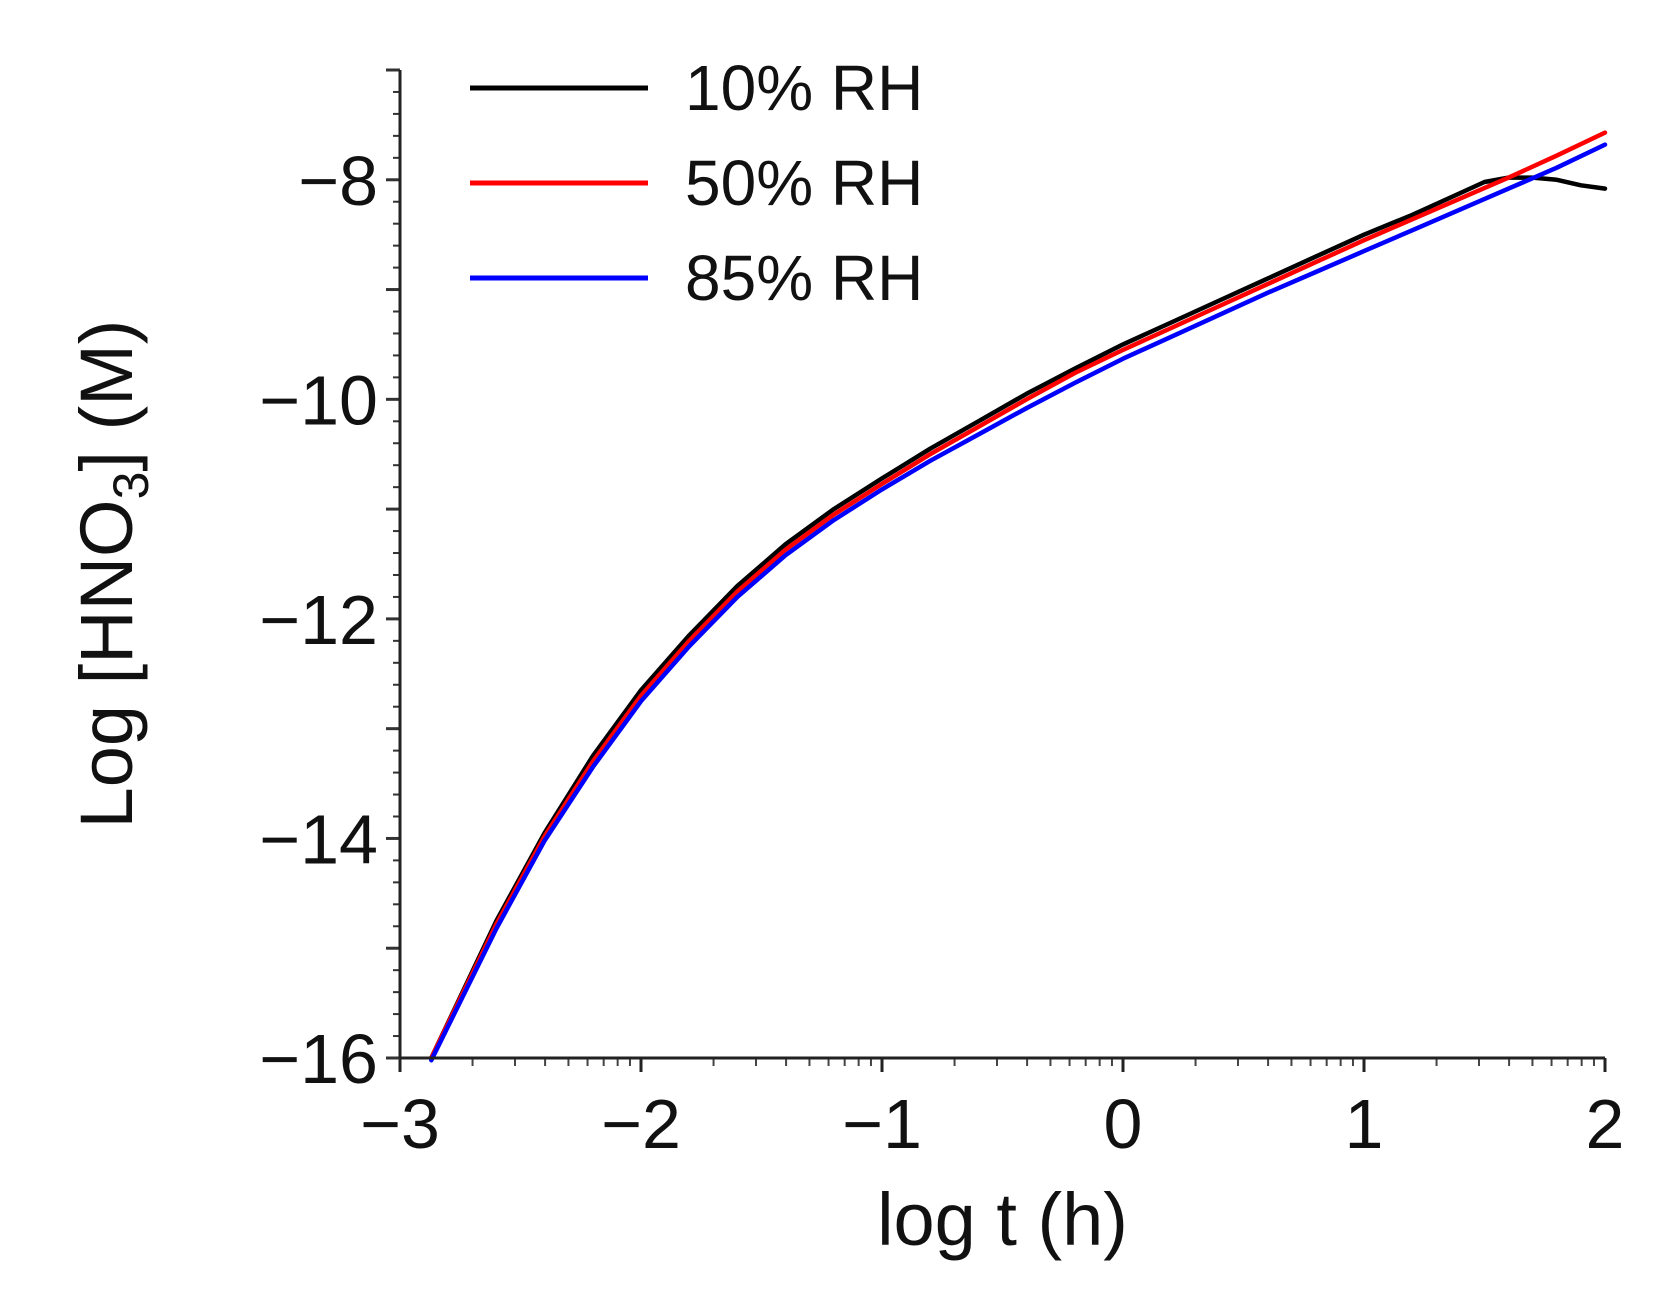 This screenshot has width=1676, height=1292. Describe the element at coordinates (318, 400) in the screenshot. I see `y-tick-label: −10` at that location.